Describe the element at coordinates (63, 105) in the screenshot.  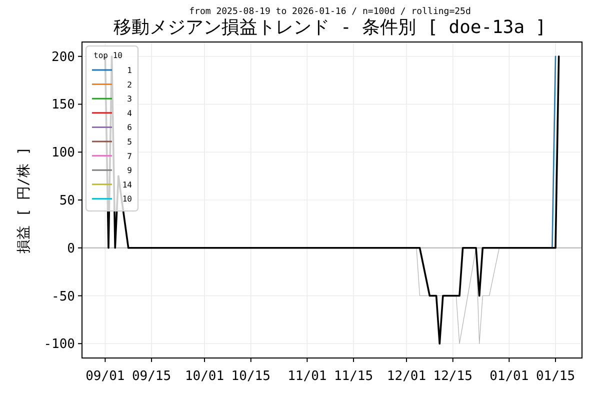
I see `y-tick-label: 150` at that location.